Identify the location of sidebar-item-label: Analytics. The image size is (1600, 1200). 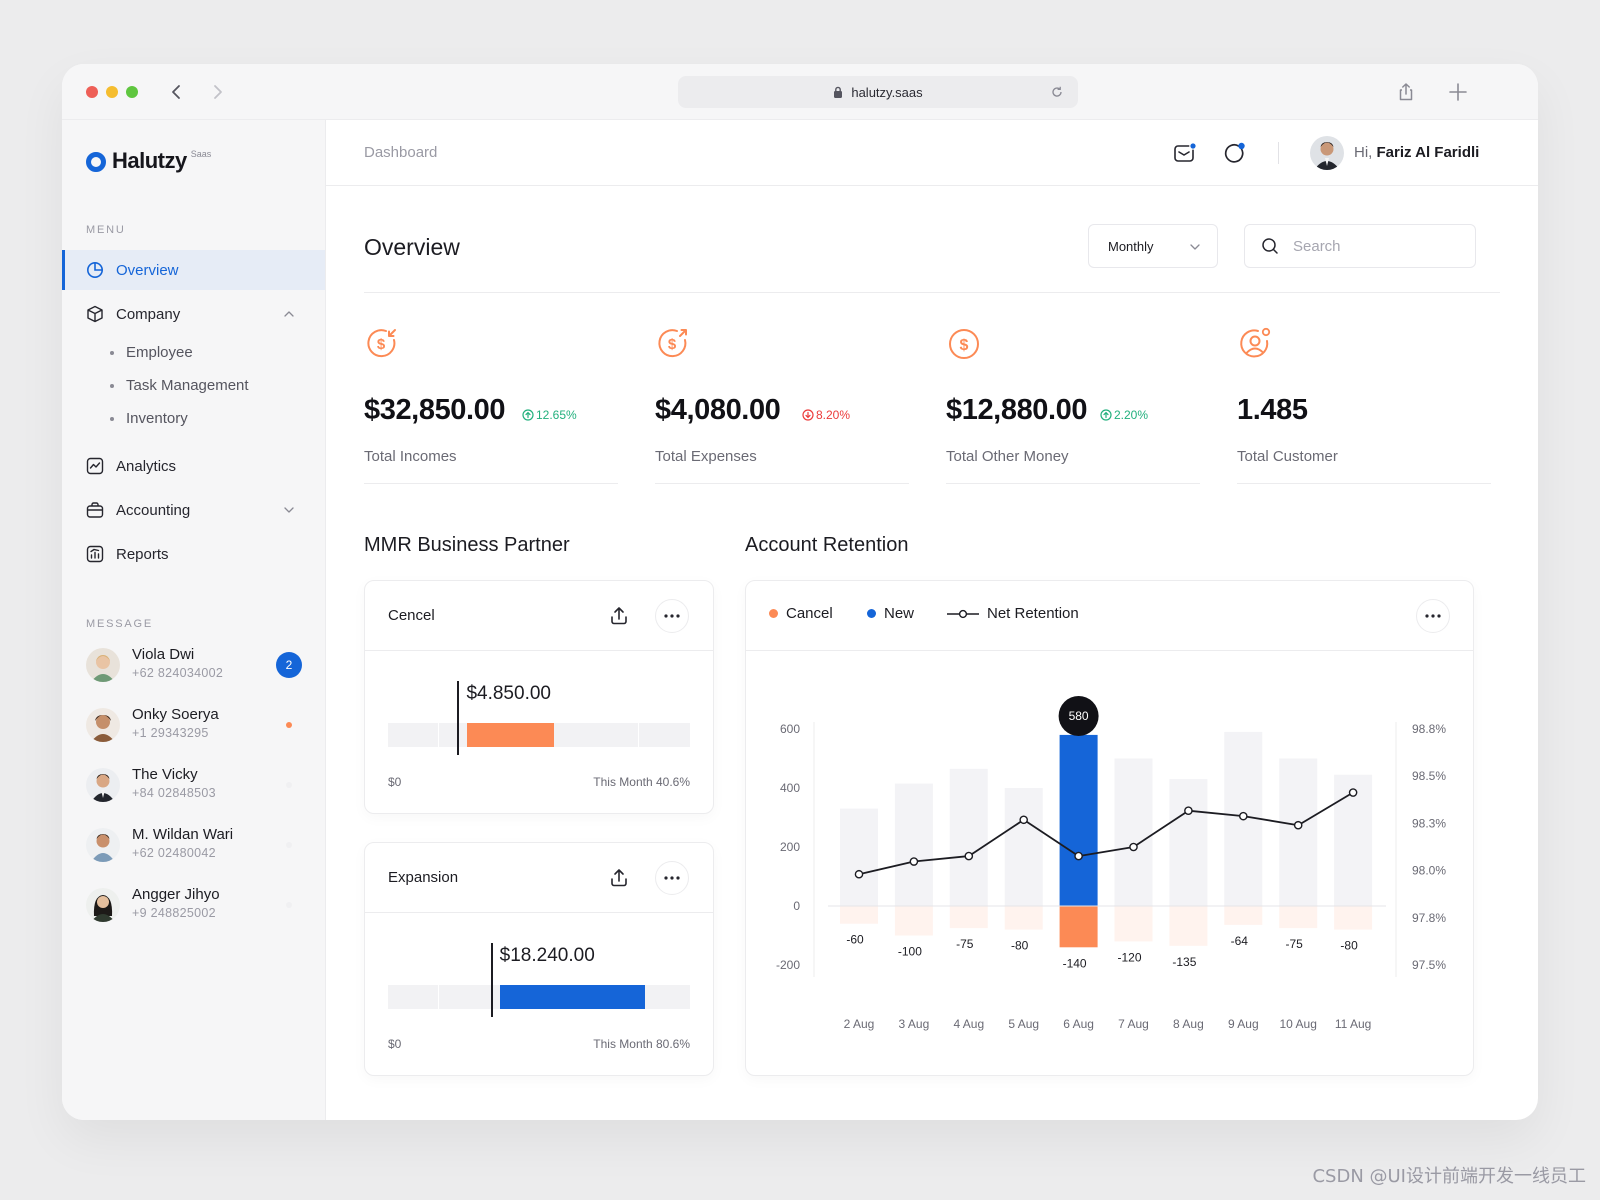
(146, 466).